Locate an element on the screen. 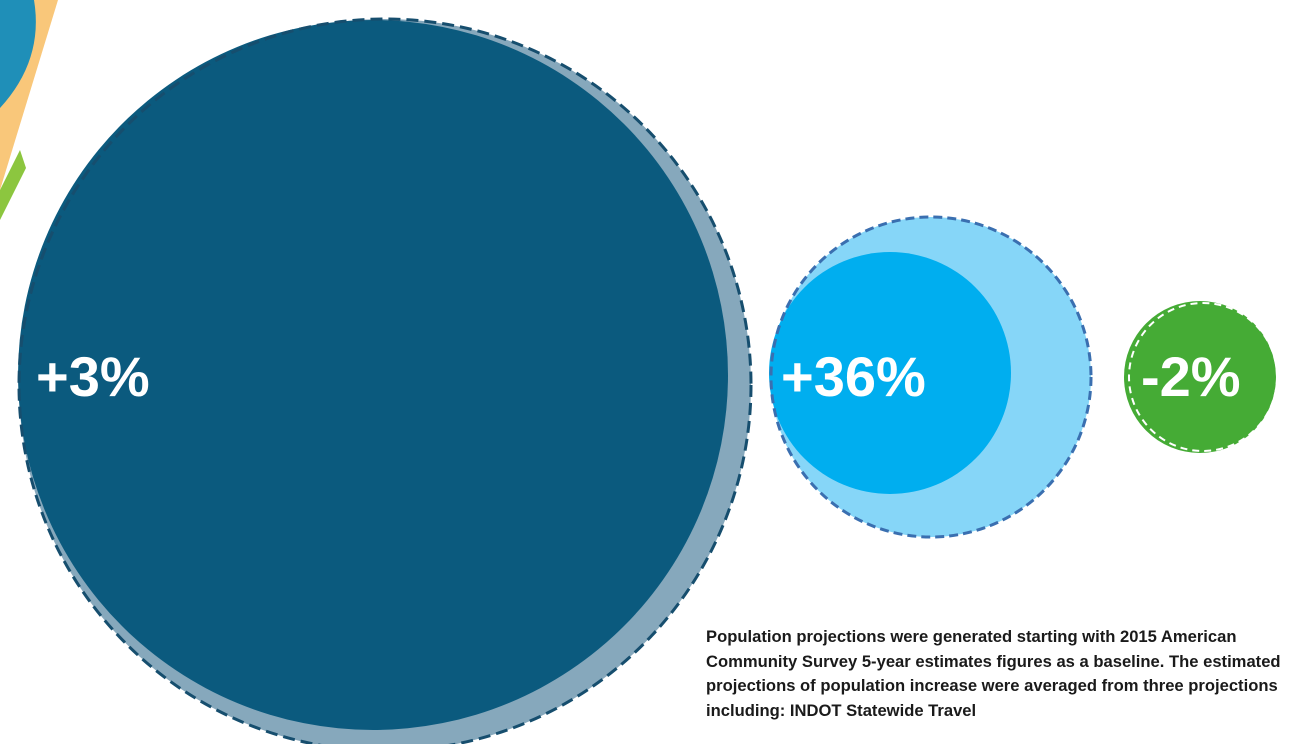 The image size is (1290, 744). bubble-2: +36% is located at coordinates (931, 377).